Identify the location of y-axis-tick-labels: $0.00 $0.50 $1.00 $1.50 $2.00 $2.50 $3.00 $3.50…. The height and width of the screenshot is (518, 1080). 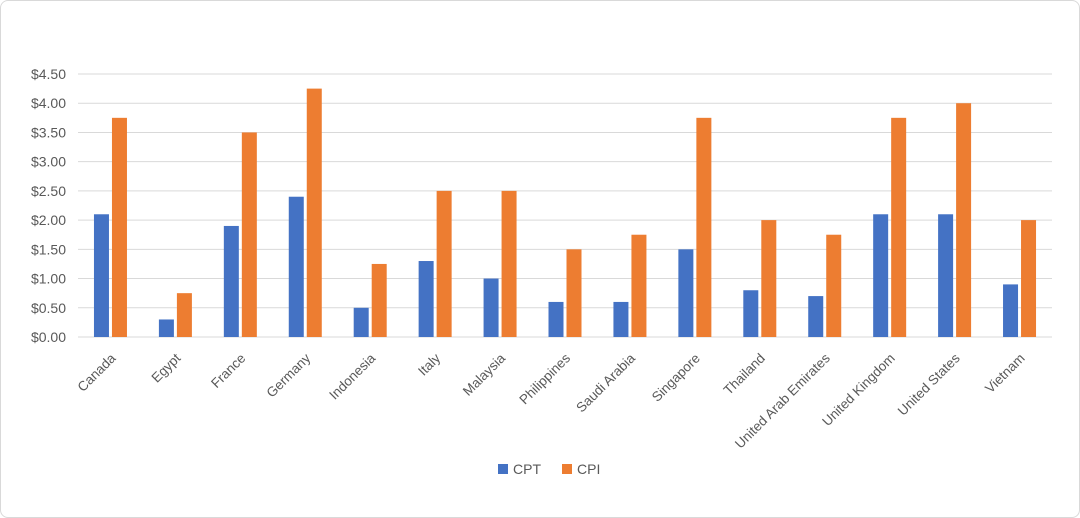
(48, 205).